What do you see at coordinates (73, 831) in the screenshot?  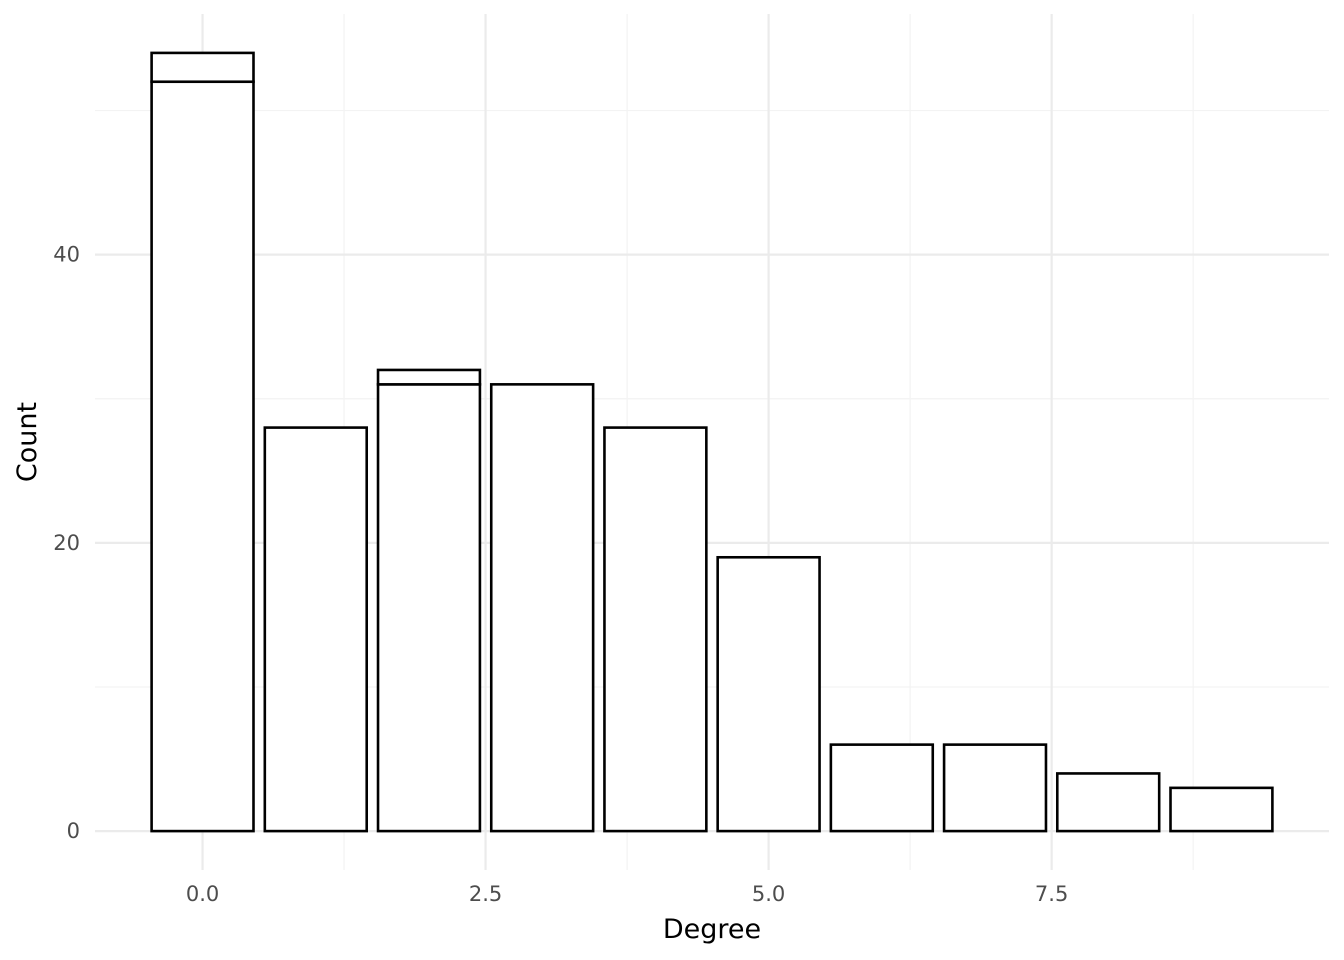 I see `y-tick-label: 0` at bounding box center [73, 831].